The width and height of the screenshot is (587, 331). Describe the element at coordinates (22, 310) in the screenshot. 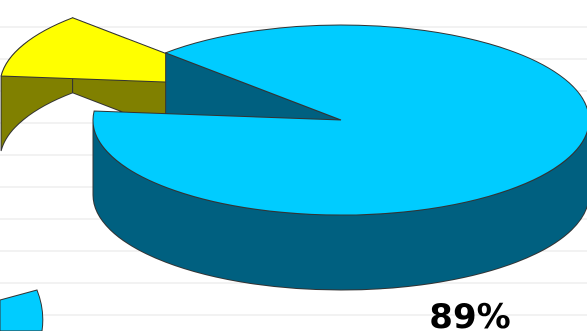

I see `partial-pie-fragment` at that location.